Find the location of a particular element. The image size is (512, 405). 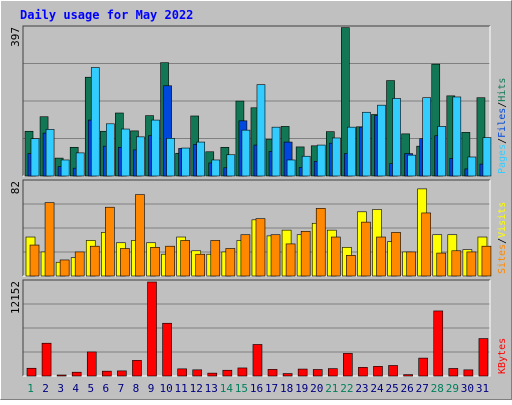

day-tick-label: 24 is located at coordinates (377, 388).